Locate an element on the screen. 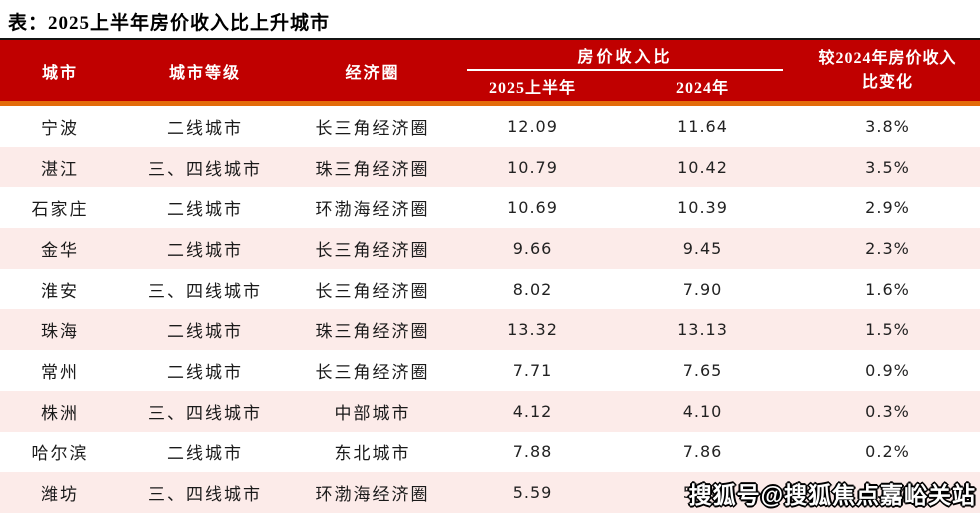 The width and height of the screenshot is (980, 522). cell-city: 潍坊 is located at coordinates (60, 495).